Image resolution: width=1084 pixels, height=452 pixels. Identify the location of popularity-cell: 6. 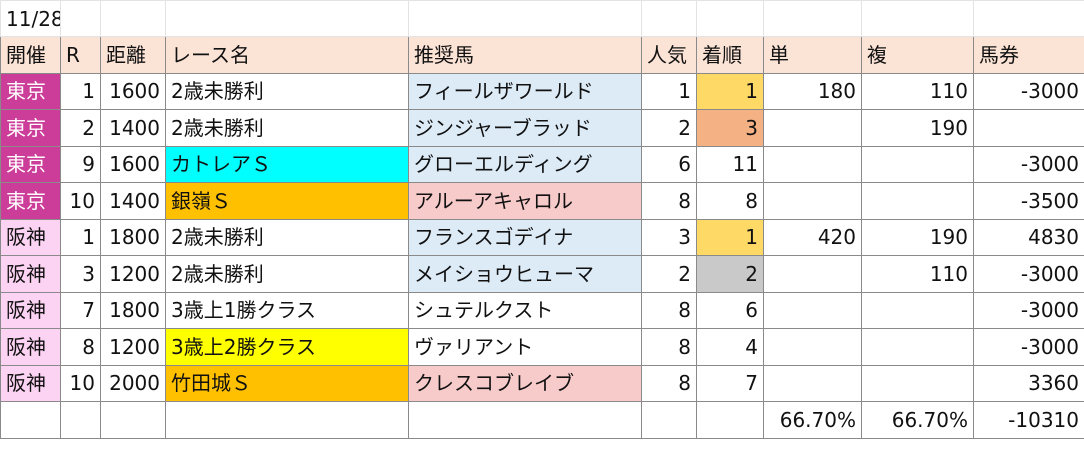
(669, 164).